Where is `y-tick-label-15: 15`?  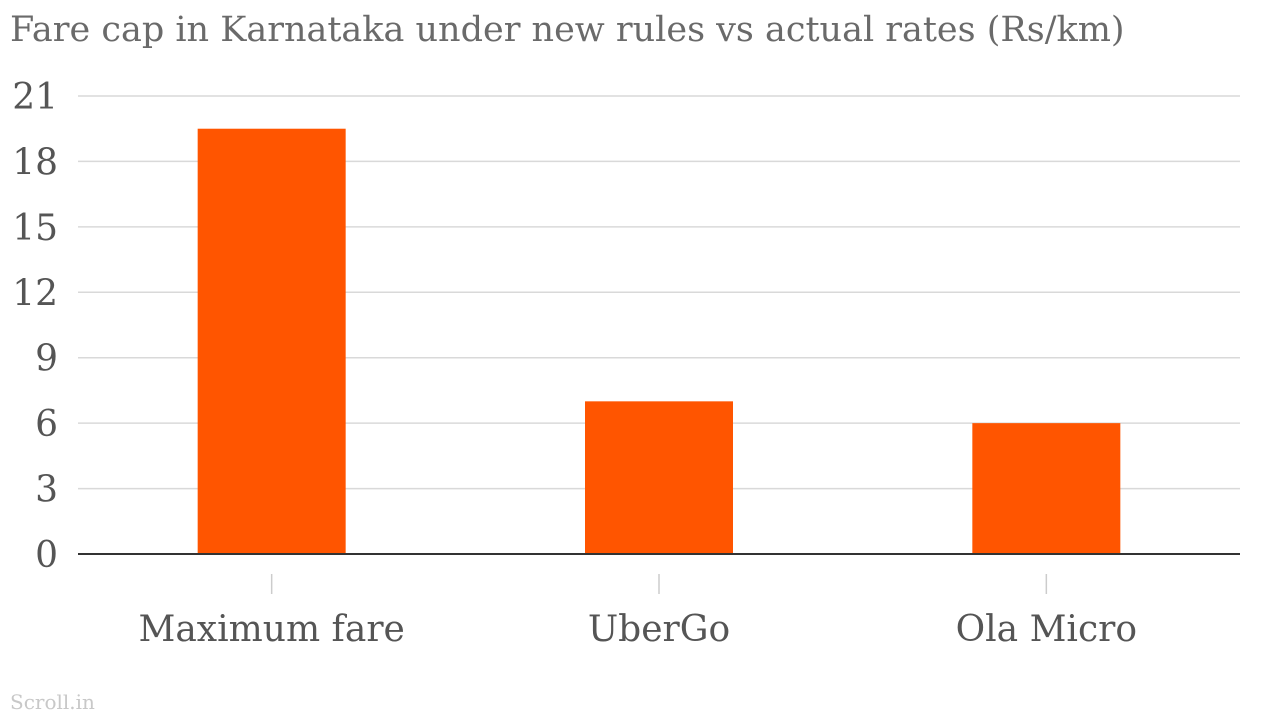
y-tick-label-15: 15 is located at coordinates (35, 228).